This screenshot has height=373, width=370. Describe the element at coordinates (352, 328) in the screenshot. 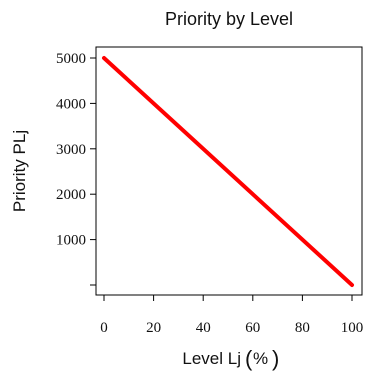

I see `x-tick-label: 100` at that location.